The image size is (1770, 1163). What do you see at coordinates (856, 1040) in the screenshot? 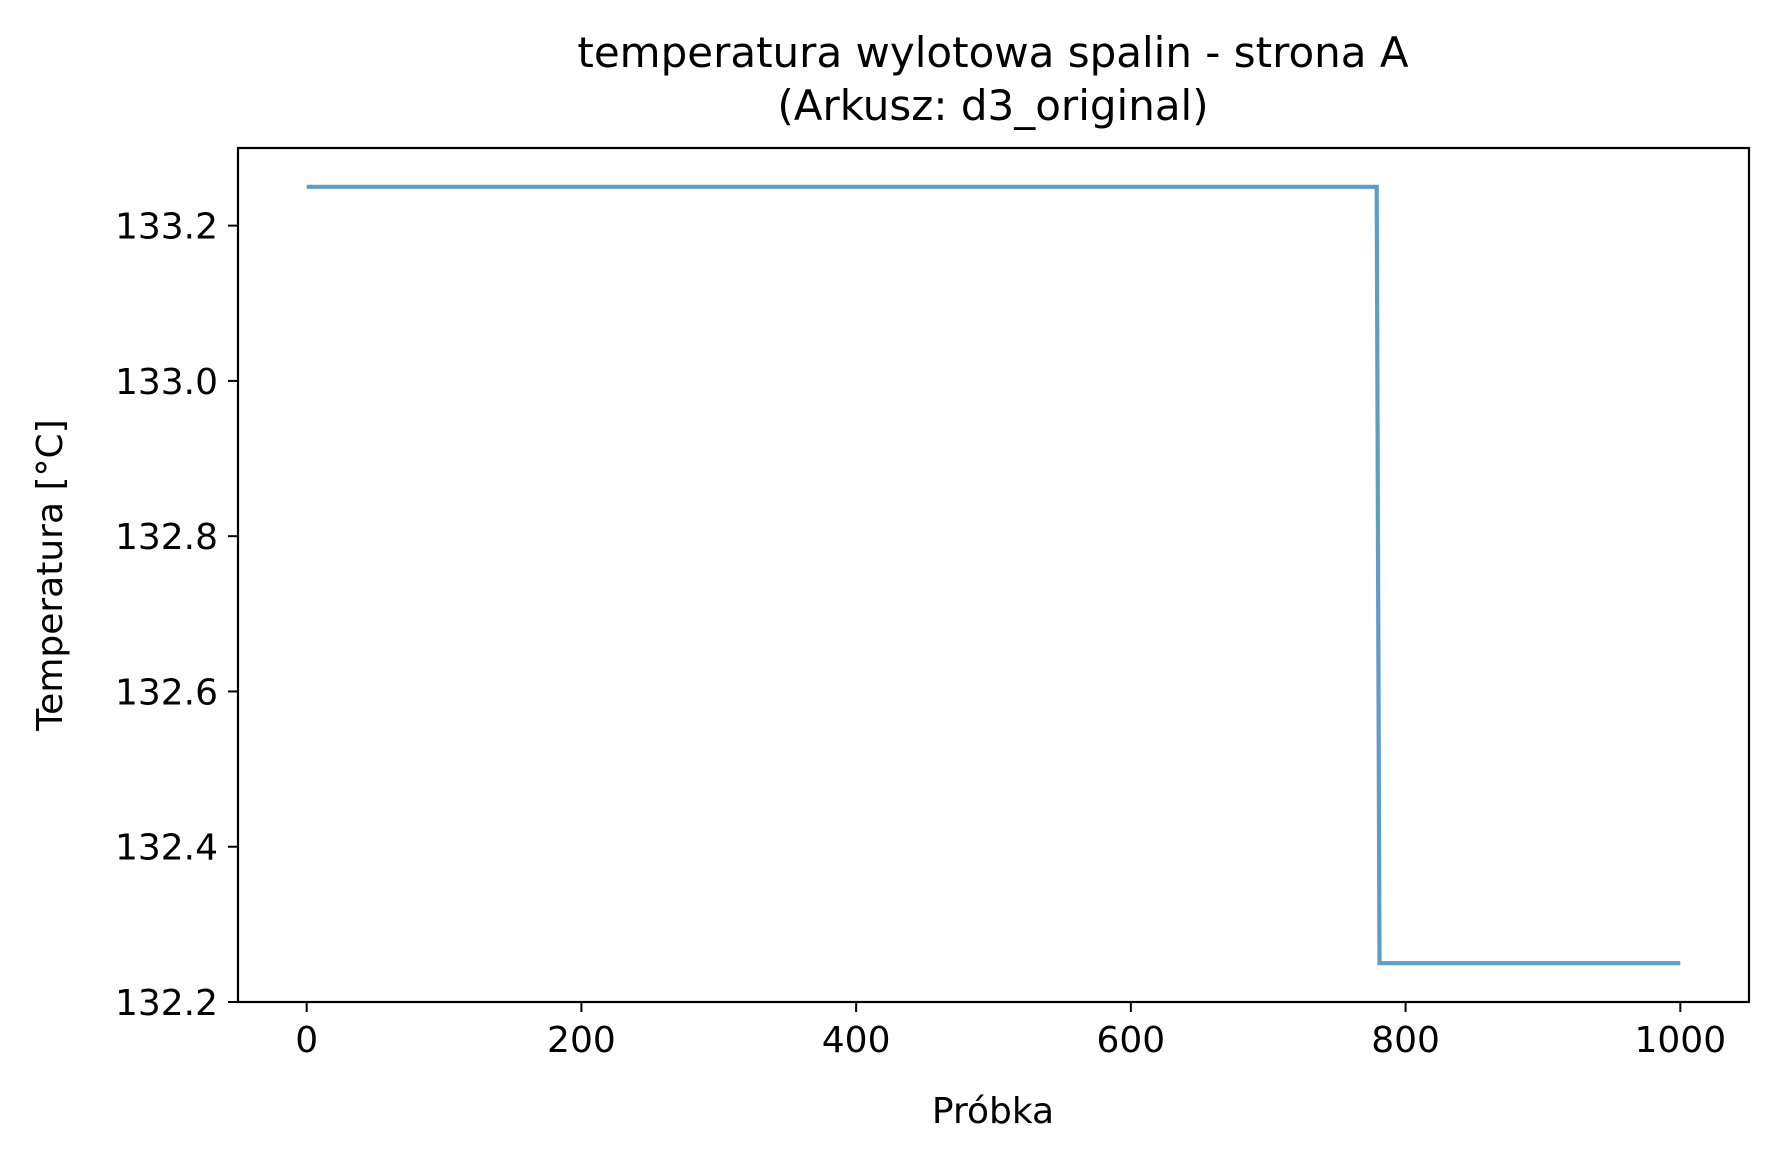
I see `x-tick-label: 400` at bounding box center [856, 1040].